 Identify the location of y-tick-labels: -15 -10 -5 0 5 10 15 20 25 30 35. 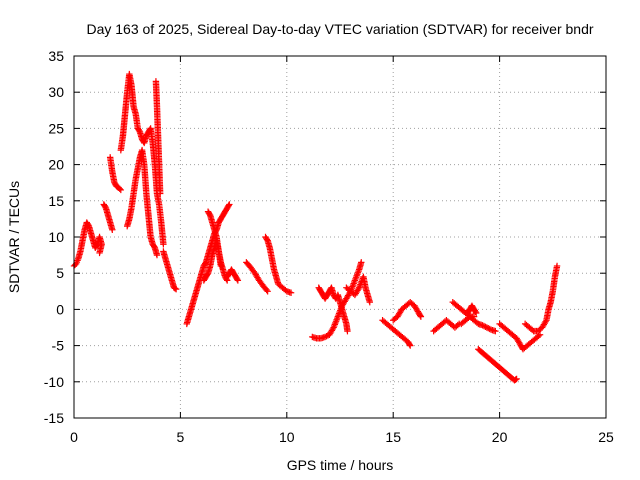
(54, 237).